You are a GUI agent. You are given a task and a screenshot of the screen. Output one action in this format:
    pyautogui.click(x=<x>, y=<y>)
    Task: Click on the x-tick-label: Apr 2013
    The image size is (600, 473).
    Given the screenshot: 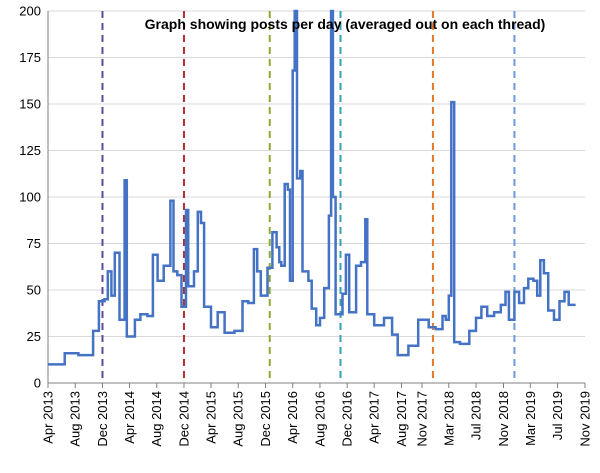 What is the action you would take?
    pyautogui.click(x=48, y=417)
    